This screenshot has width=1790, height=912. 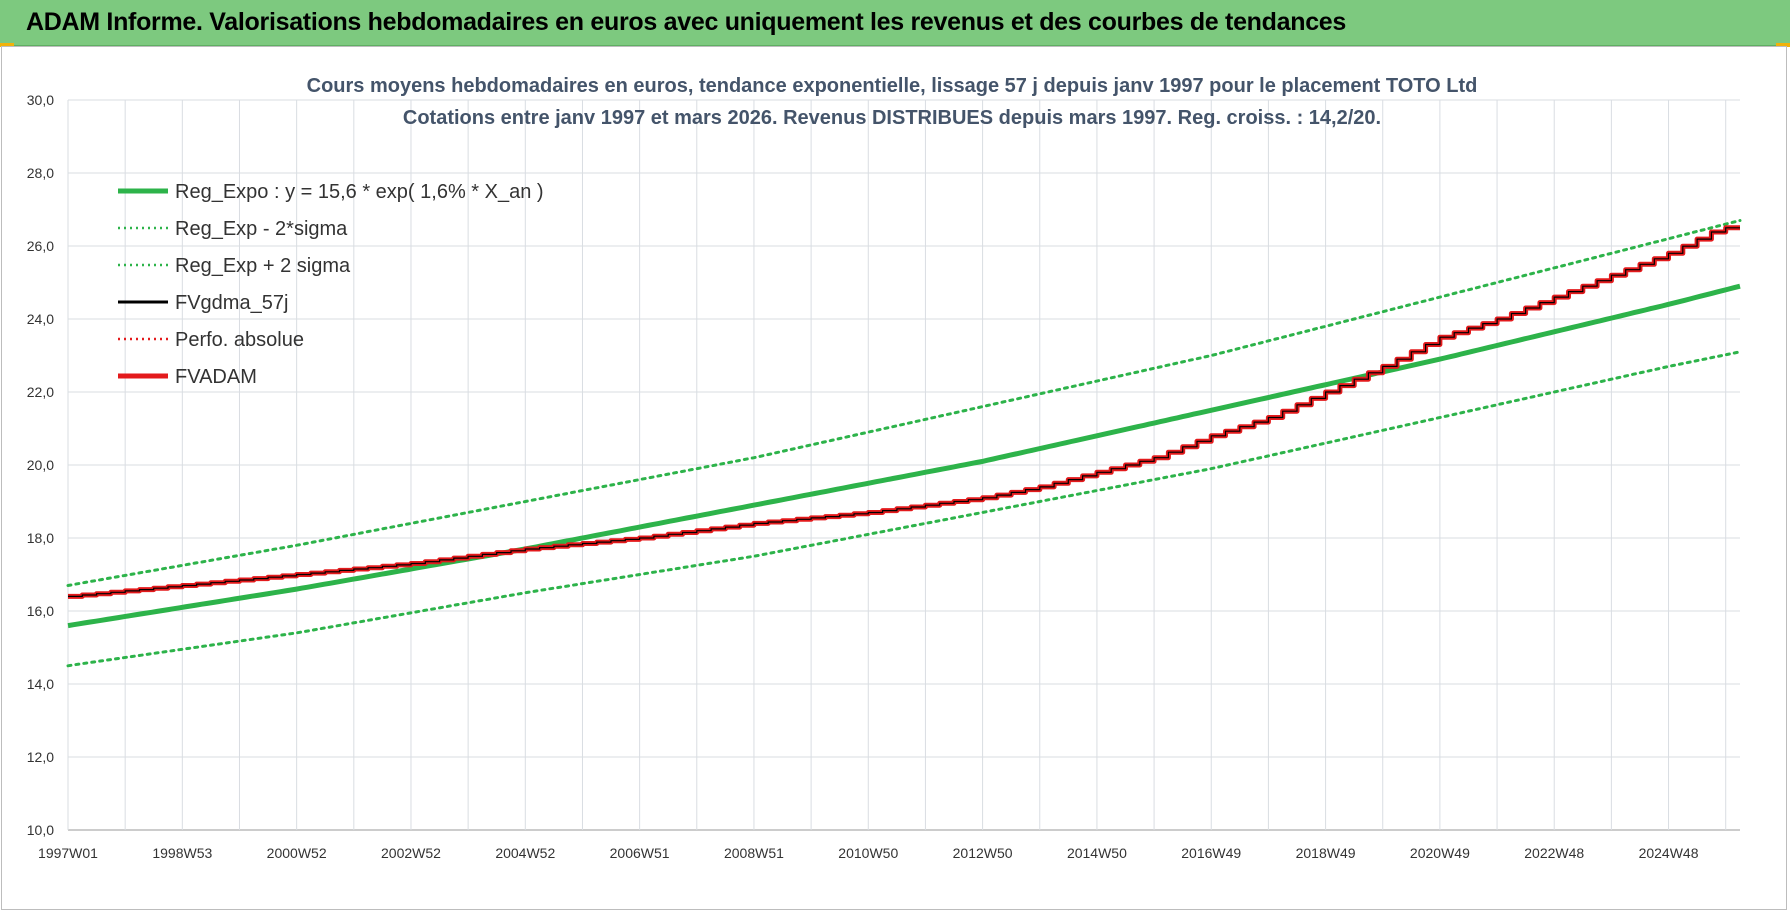 I want to click on y-tick-label: 26,0, so click(x=40, y=246).